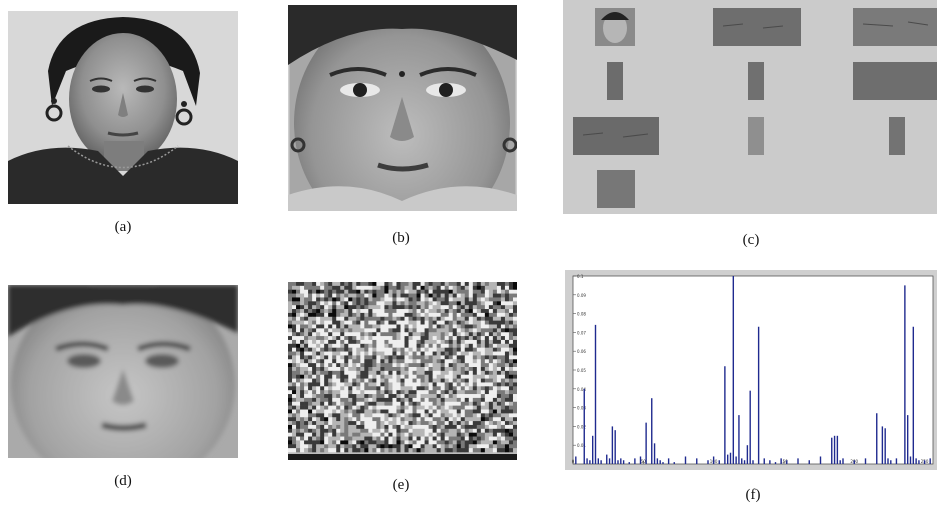 This screenshot has height=510, width=937. I want to click on caption-f: (f), so click(753, 495).